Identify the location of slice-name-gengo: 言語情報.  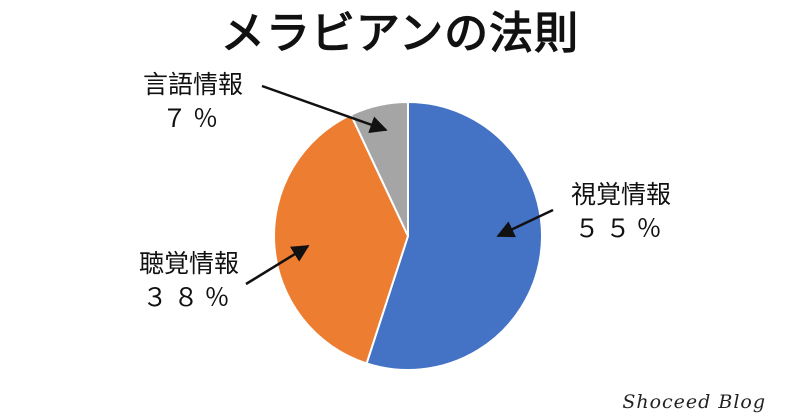
(192, 84).